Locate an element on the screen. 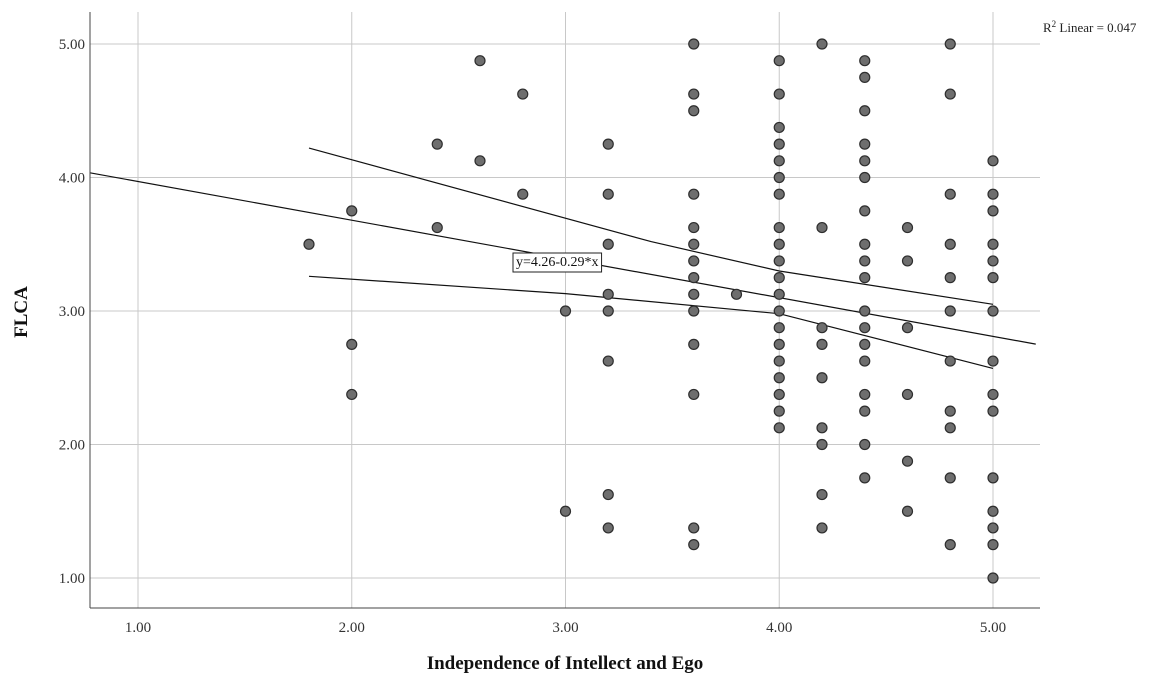 The height and width of the screenshot is (678, 1161). y-tick-label: 5.00 is located at coordinates (72, 45).